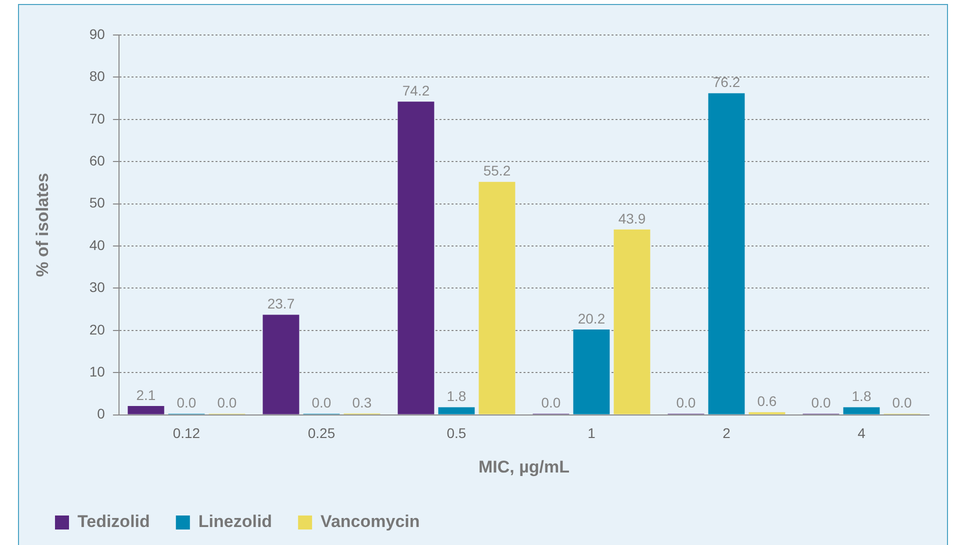  Describe the element at coordinates (524, 466) in the screenshot. I see `x-axis-title: MIC, µg/mL` at that location.